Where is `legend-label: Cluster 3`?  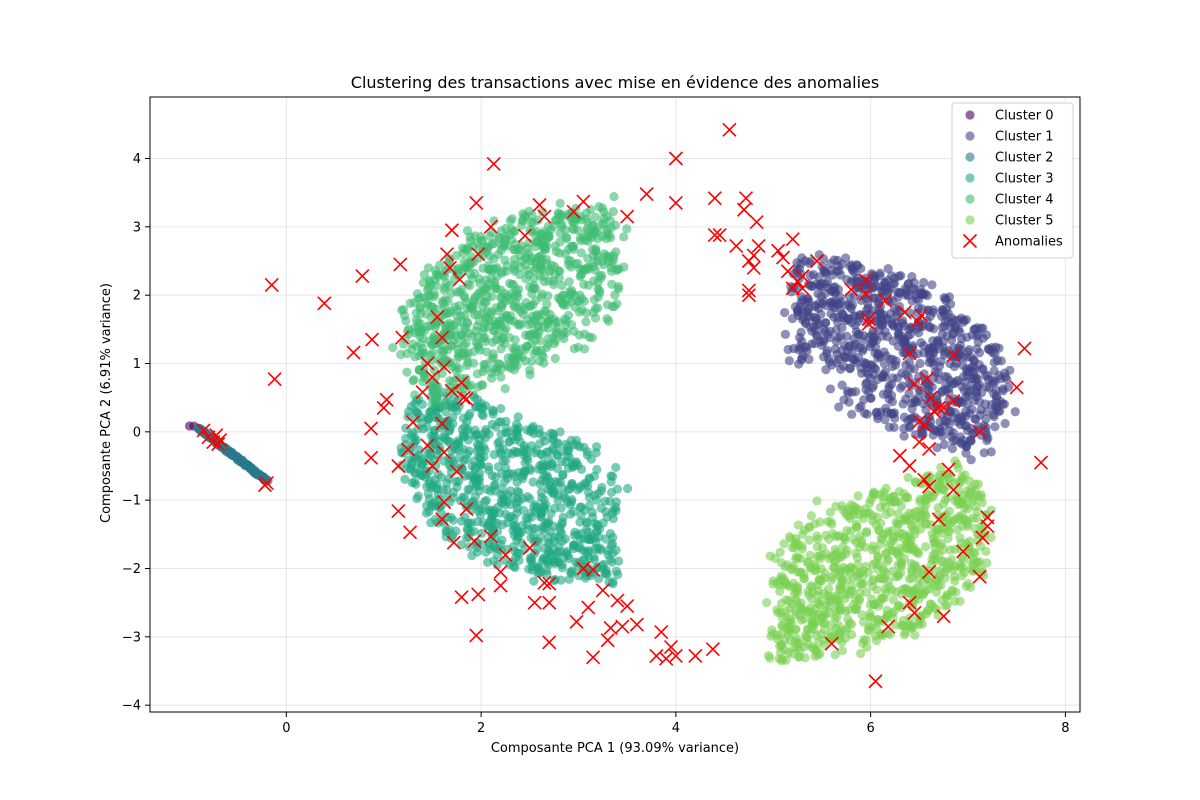 legend-label: Cluster 3 is located at coordinates (1024, 179).